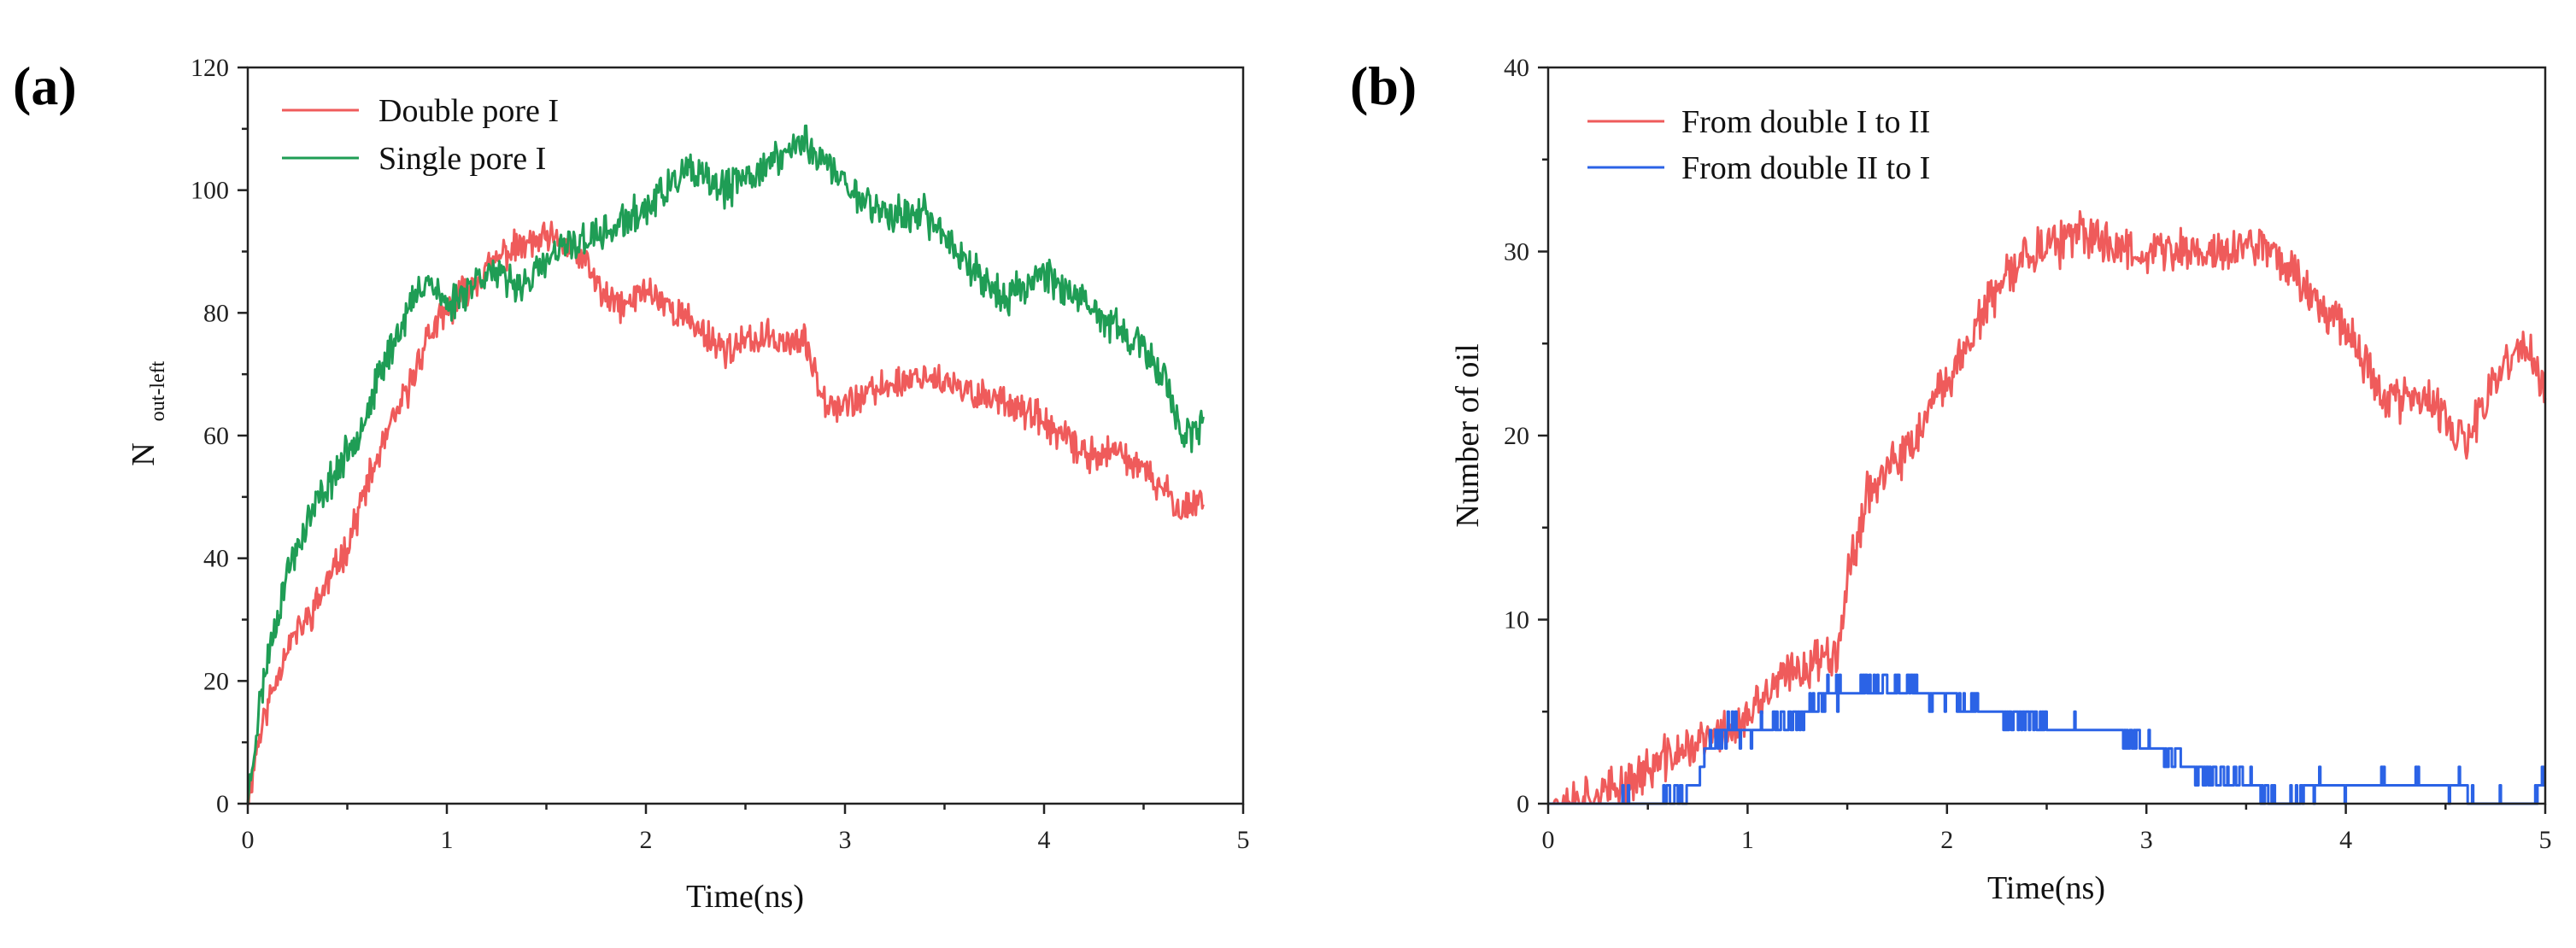 This screenshot has height=948, width=2576. I want to click on panel-b-x-tick-label: 3, so click(2146, 840).